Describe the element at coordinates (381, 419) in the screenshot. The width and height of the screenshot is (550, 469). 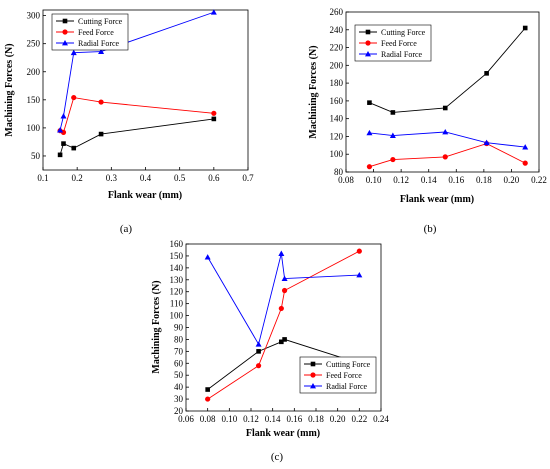
I see `x-tick-label: 0.24` at that location.